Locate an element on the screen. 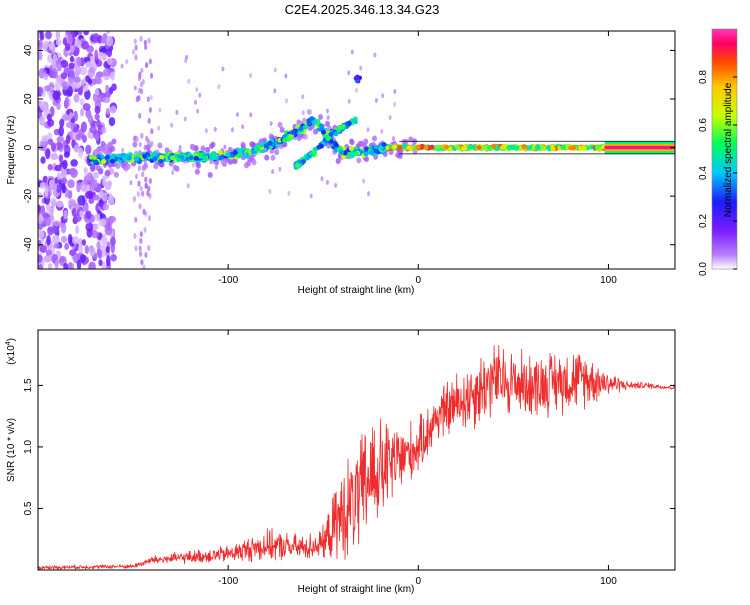 The image size is (750, 605). y-tick-label: 0.5 is located at coordinates (28, 508).